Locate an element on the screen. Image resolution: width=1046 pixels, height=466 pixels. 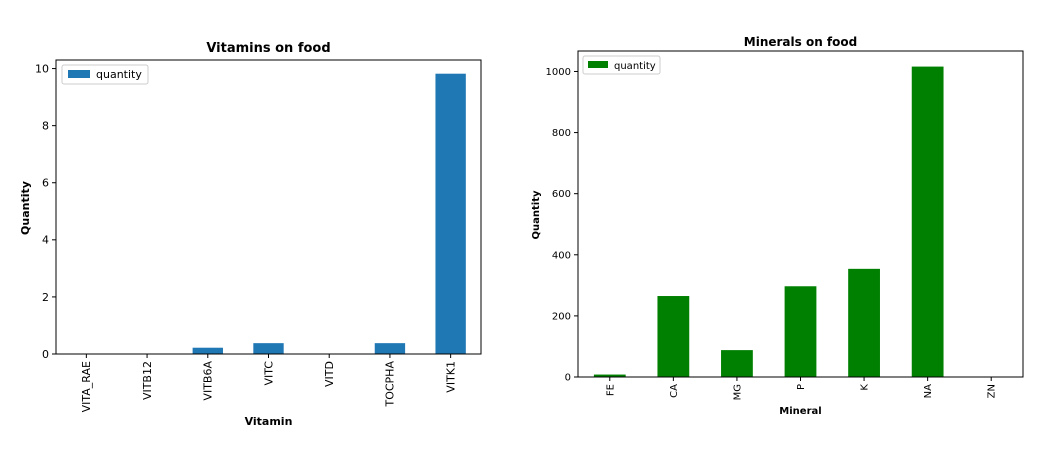
minerals-legend: quantity is located at coordinates (621, 65).